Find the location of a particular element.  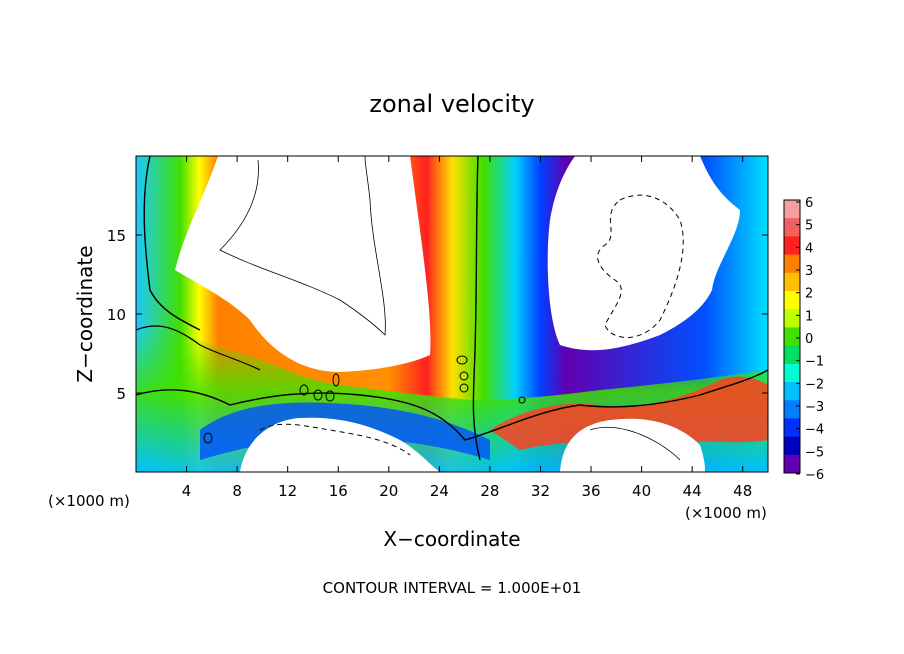

colorbar-label: −3 is located at coordinates (814, 407).